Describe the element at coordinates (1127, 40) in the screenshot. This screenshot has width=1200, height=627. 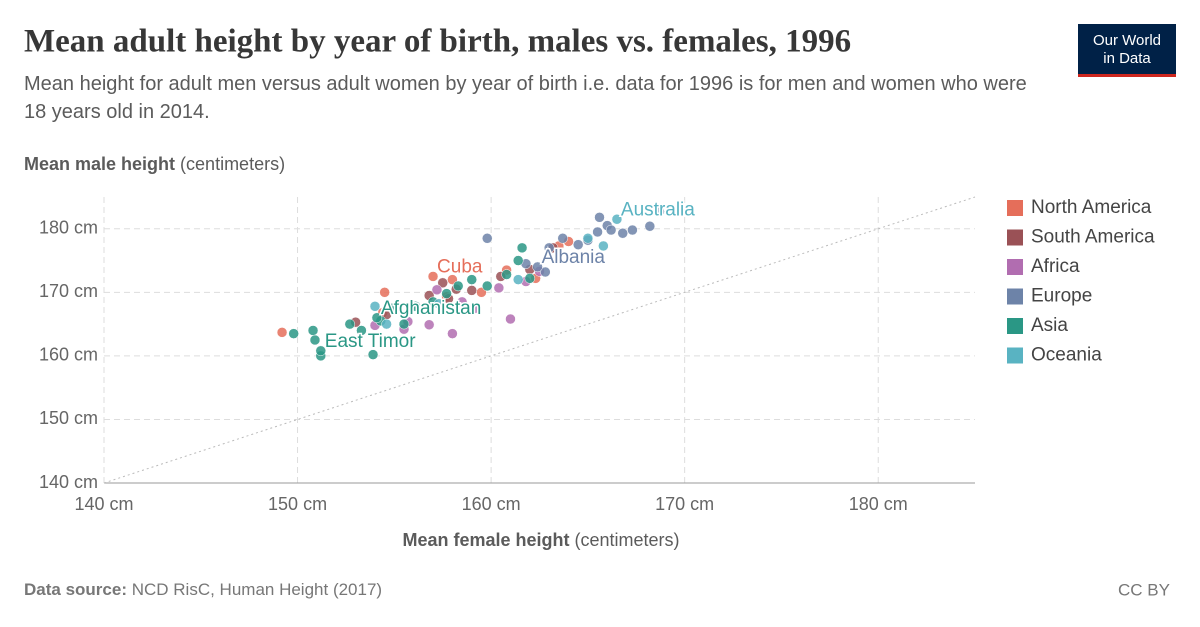
I see `logo-text: Our World` at that location.